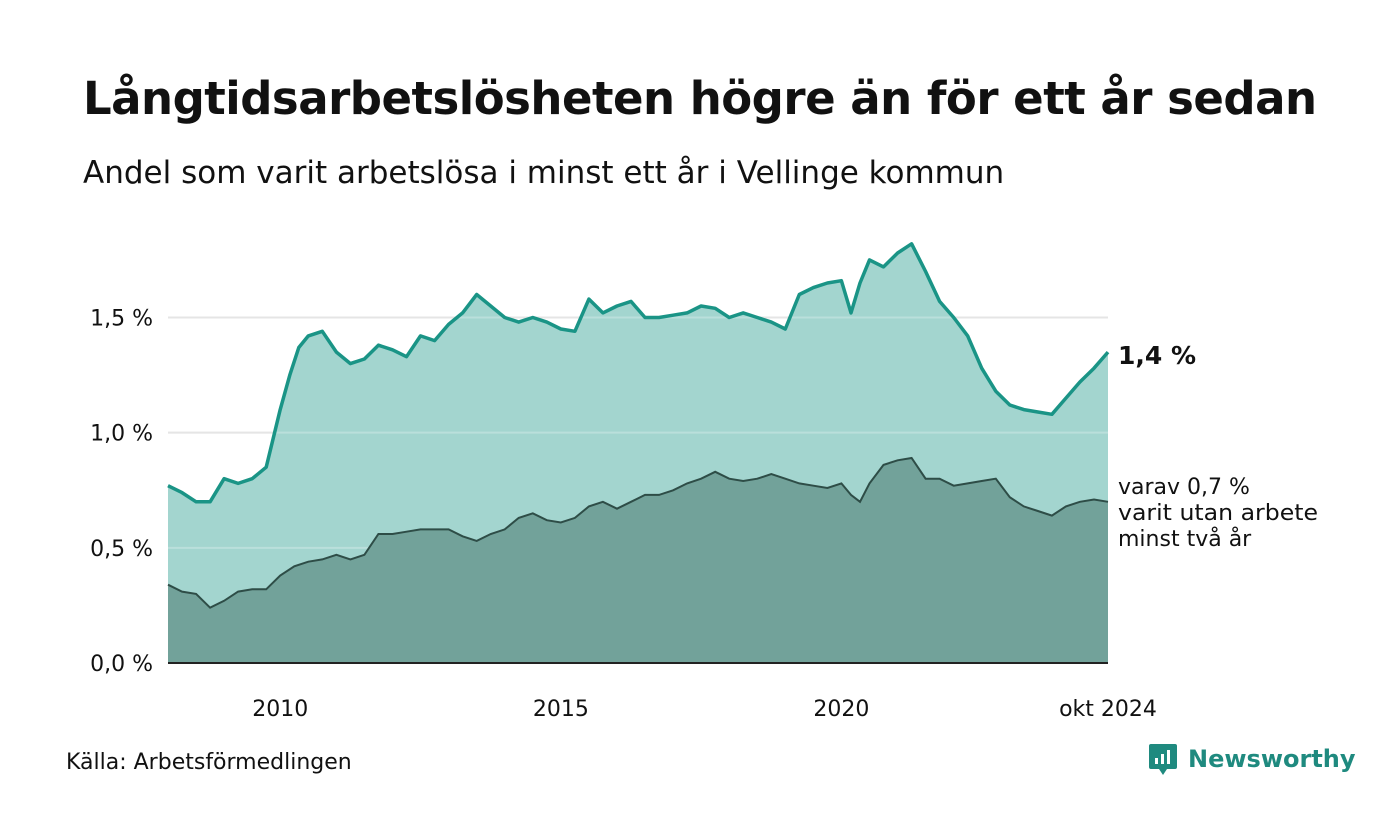  Describe the element at coordinates (209, 762) in the screenshot. I see `source-note: Källa: Arbetsförmedlingen` at that location.